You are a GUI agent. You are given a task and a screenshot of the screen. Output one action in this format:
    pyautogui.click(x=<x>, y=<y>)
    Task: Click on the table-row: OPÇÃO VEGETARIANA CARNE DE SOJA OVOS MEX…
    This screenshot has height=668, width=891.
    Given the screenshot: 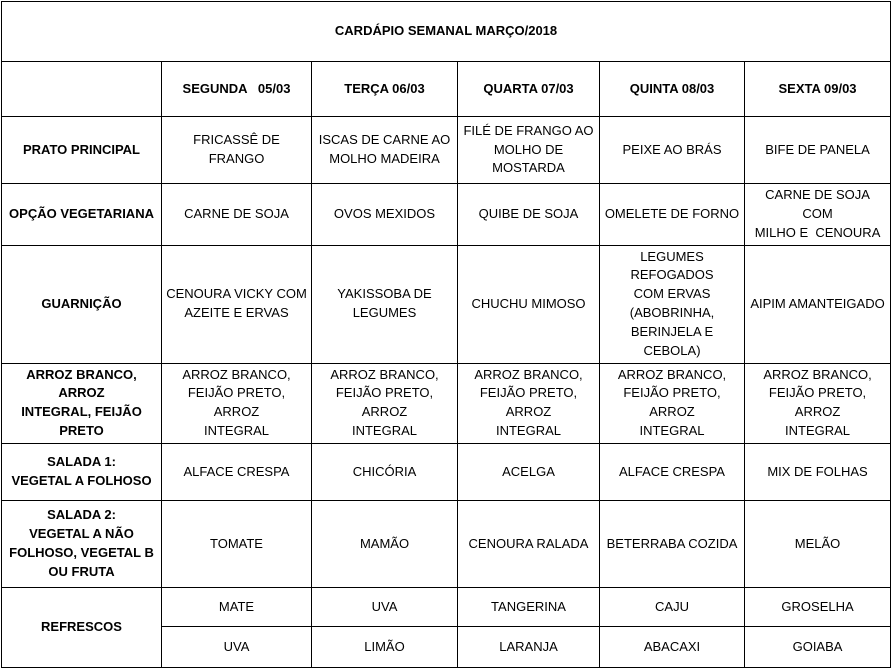 What is the action you would take?
    pyautogui.click(x=446, y=214)
    